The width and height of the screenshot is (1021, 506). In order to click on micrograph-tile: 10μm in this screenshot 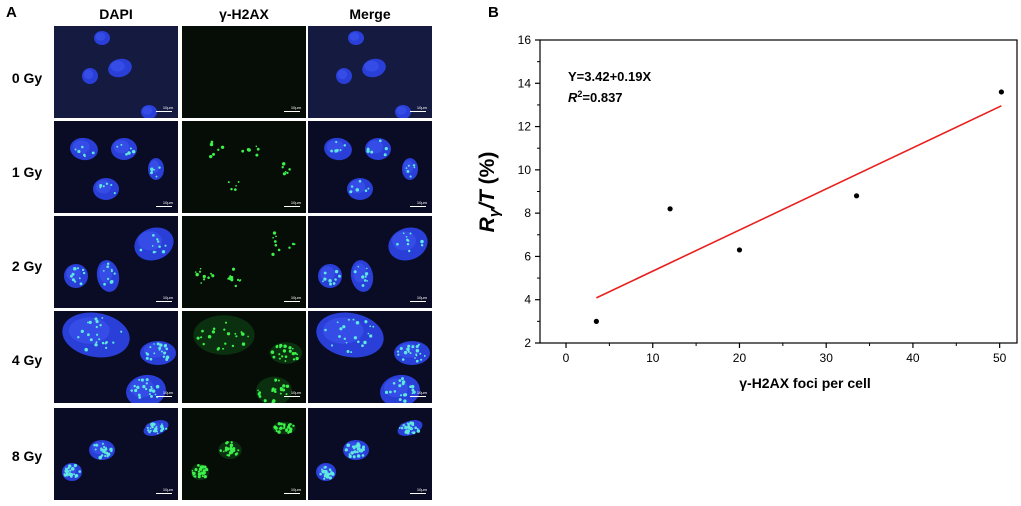, I will do `click(116, 454)`.